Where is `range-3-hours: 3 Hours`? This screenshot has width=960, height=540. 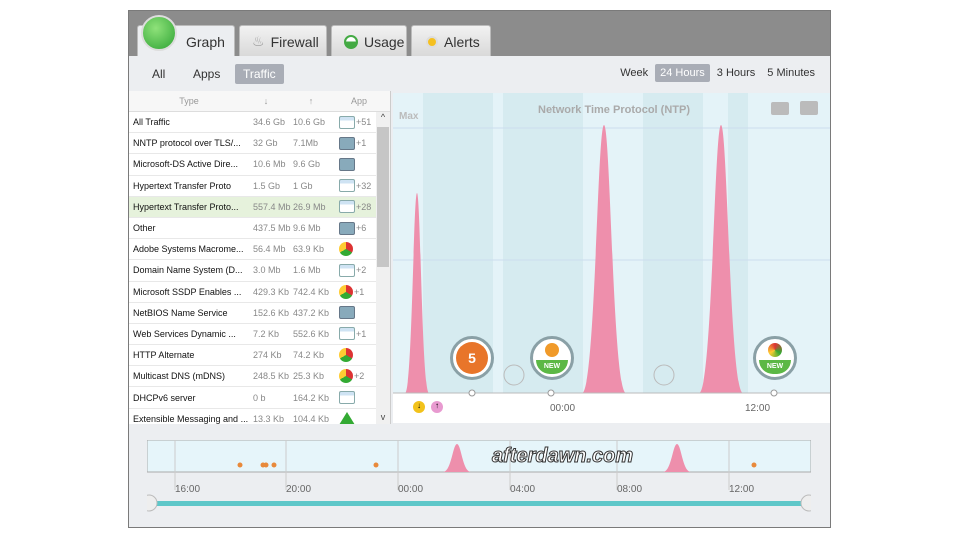
range-3-hours: 3 Hours is located at coordinates (736, 73).